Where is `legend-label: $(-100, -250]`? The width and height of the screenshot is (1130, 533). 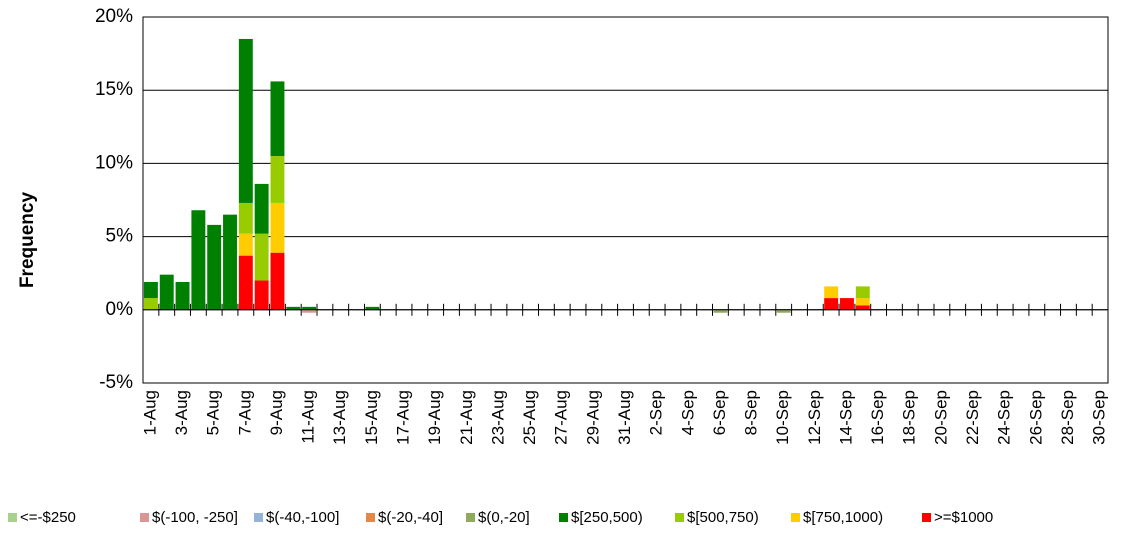 legend-label: $(-100, -250] is located at coordinates (195, 517).